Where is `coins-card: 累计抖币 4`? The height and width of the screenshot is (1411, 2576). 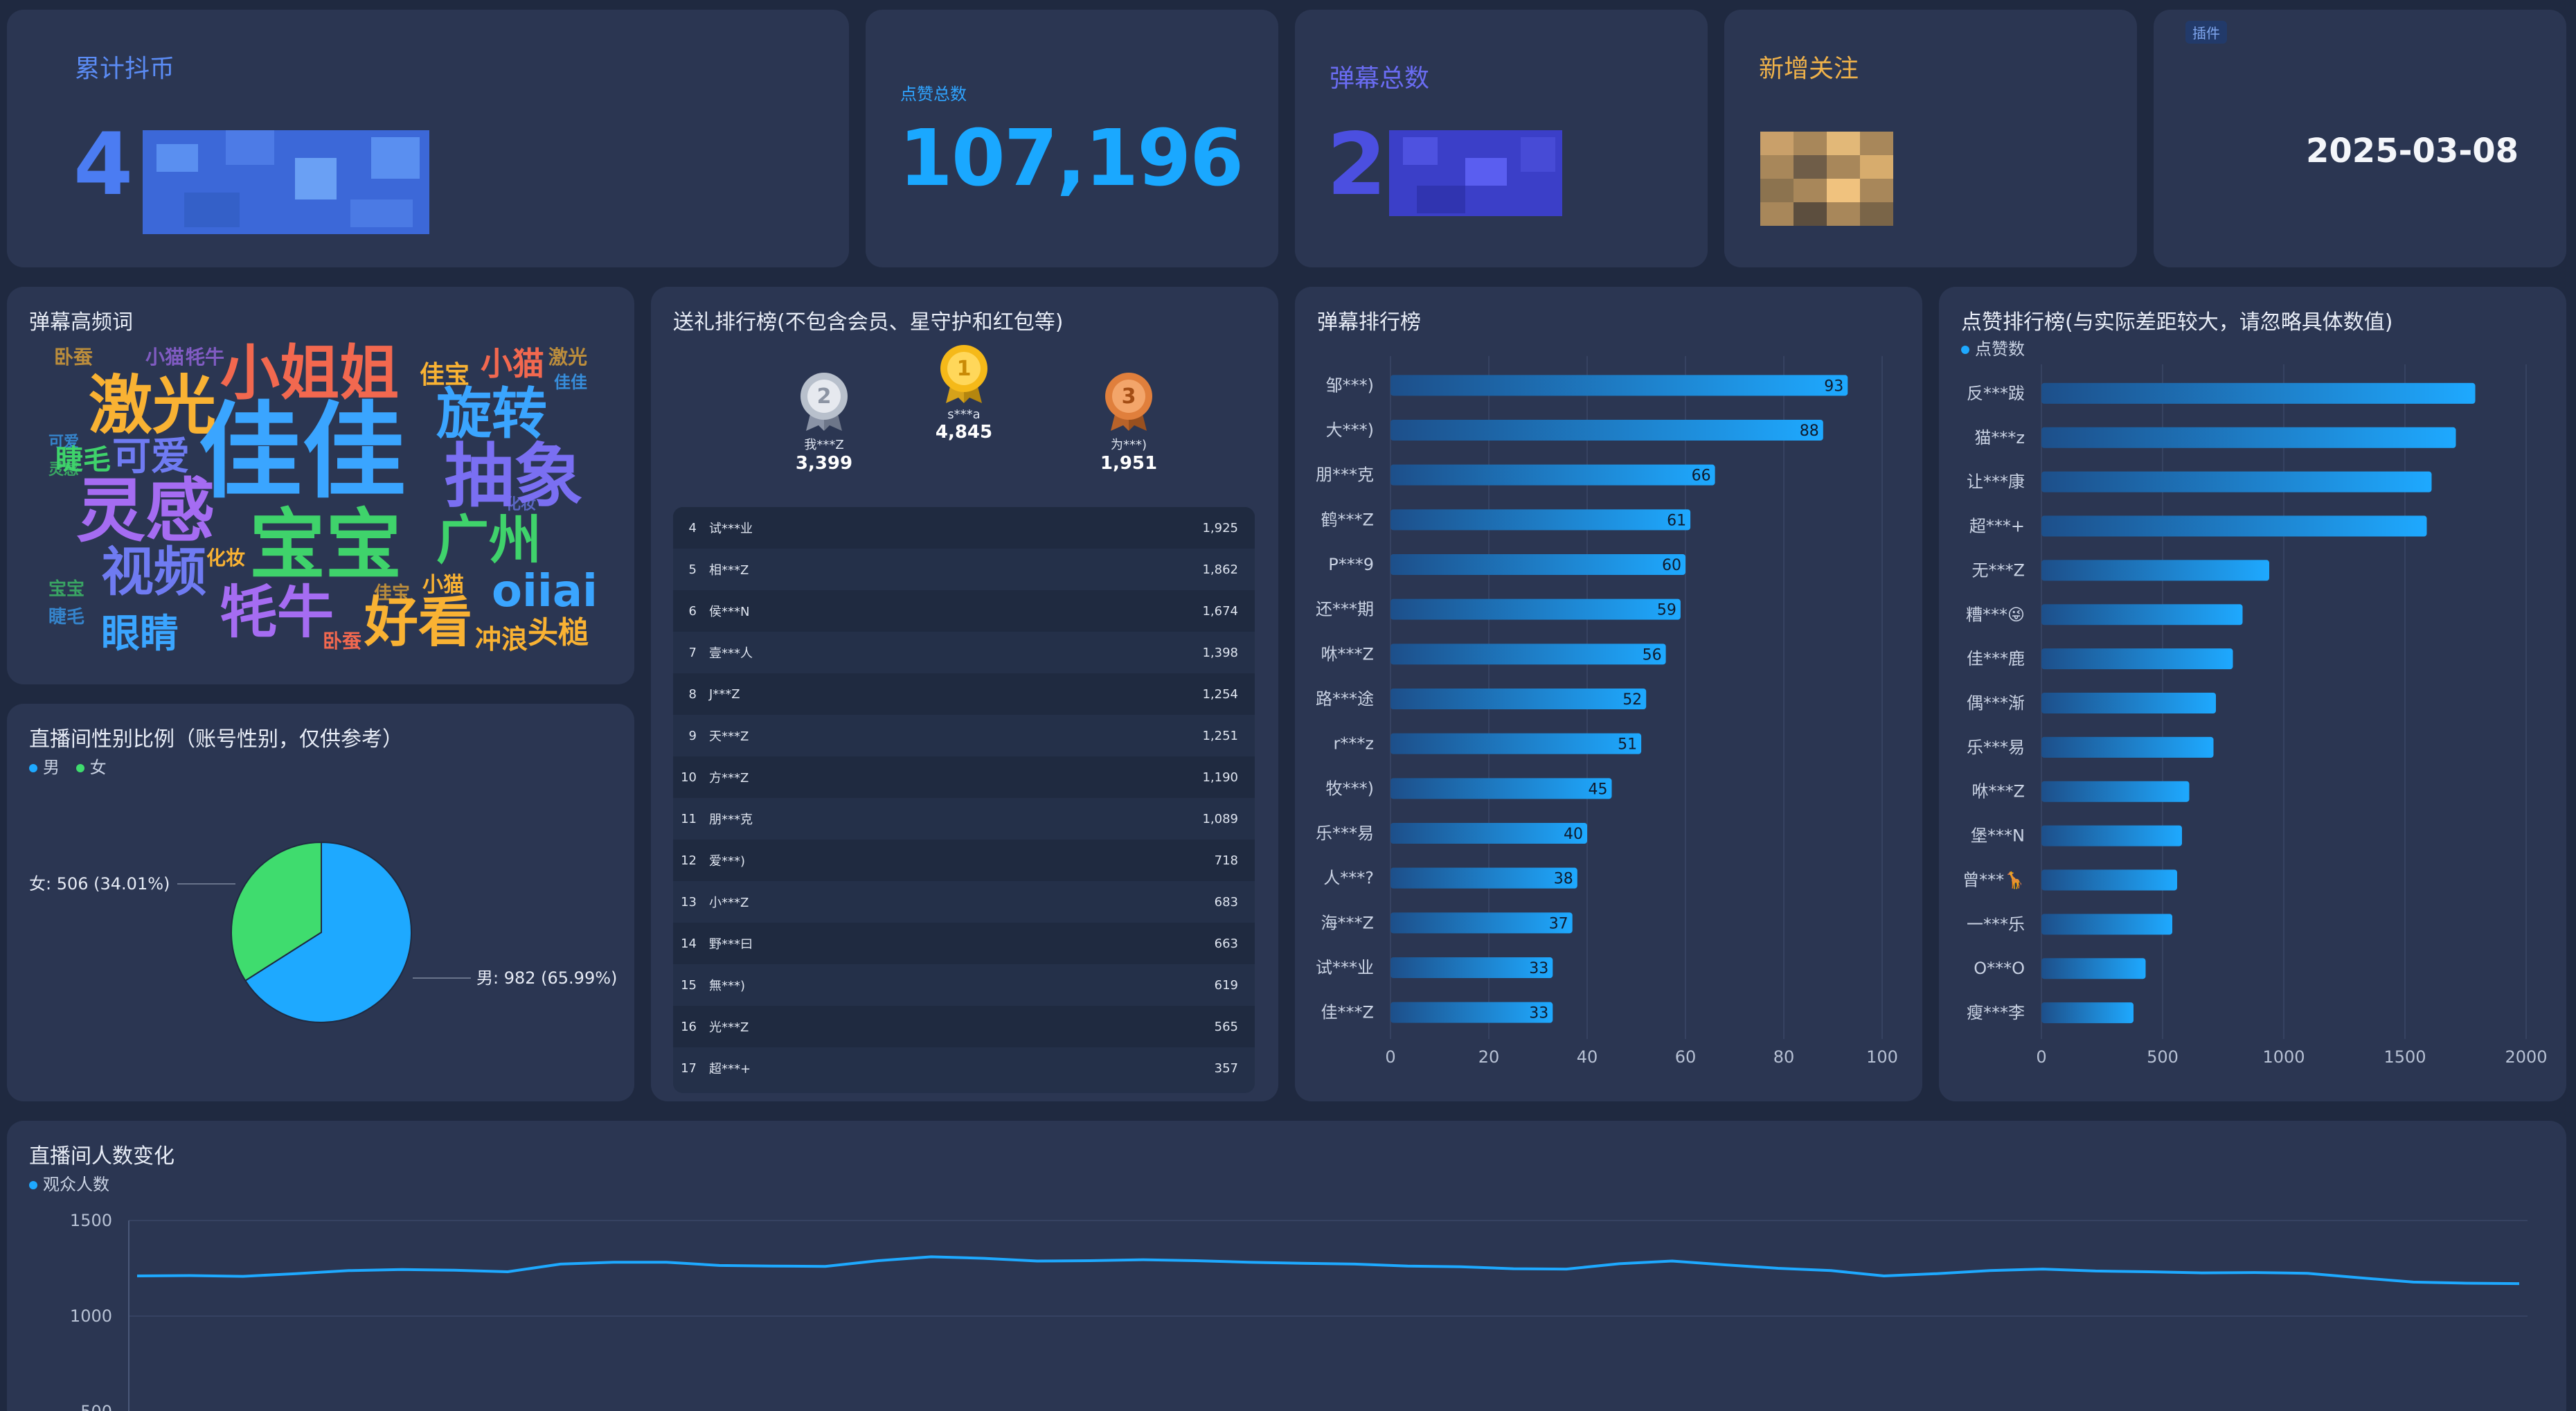 coins-card: 累计抖币 4 is located at coordinates (428, 138).